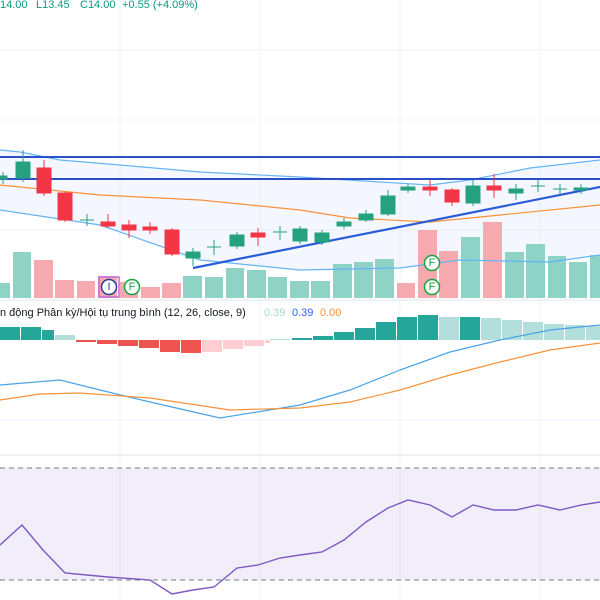  I want to click on volume, so click(300, 260).